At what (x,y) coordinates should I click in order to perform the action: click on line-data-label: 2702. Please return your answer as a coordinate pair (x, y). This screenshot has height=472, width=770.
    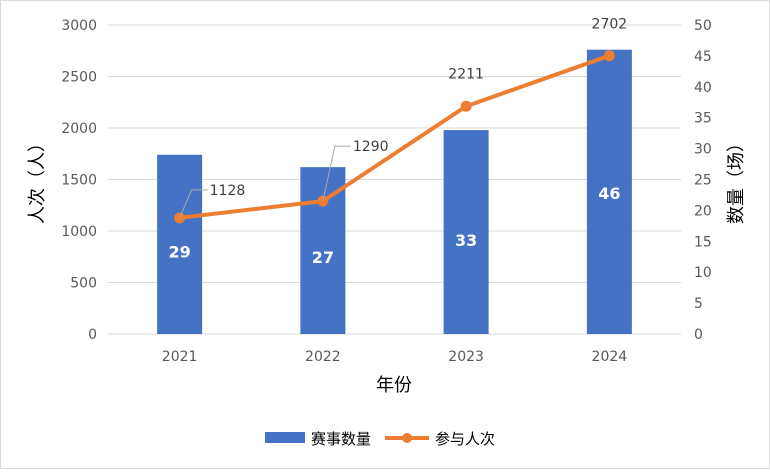
    Looking at the image, I should click on (610, 25).